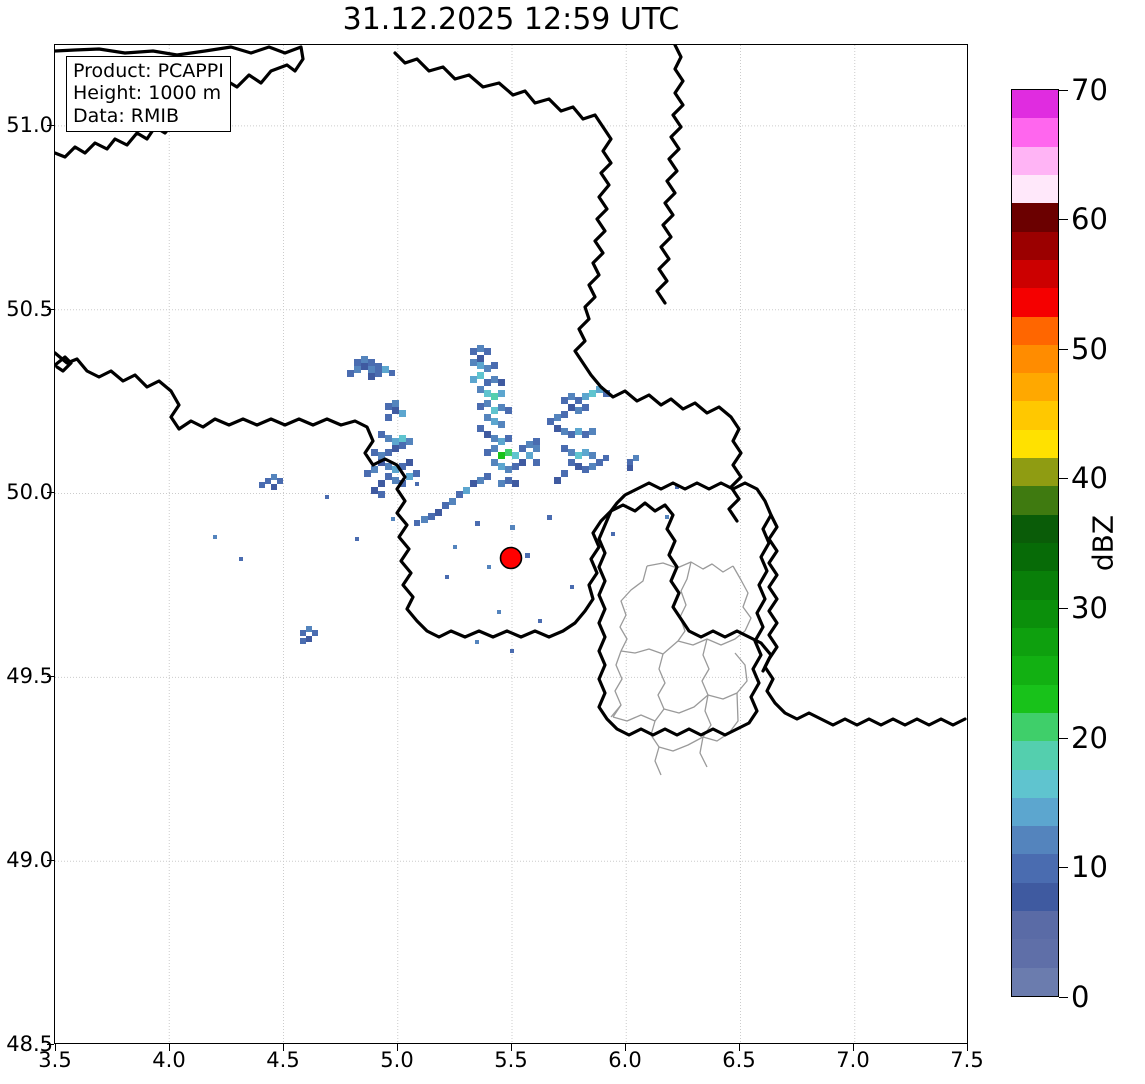 This screenshot has height=1084, width=1145. Describe the element at coordinates (397, 1060) in the screenshot. I see `xtick-label-5-0: 5.0` at that location.